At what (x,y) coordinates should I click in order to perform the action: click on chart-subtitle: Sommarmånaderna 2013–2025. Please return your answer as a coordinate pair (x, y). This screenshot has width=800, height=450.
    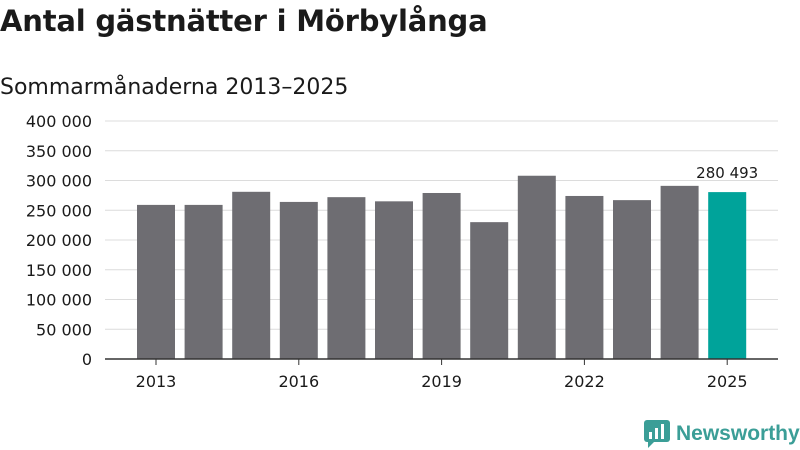
    Looking at the image, I should click on (174, 87).